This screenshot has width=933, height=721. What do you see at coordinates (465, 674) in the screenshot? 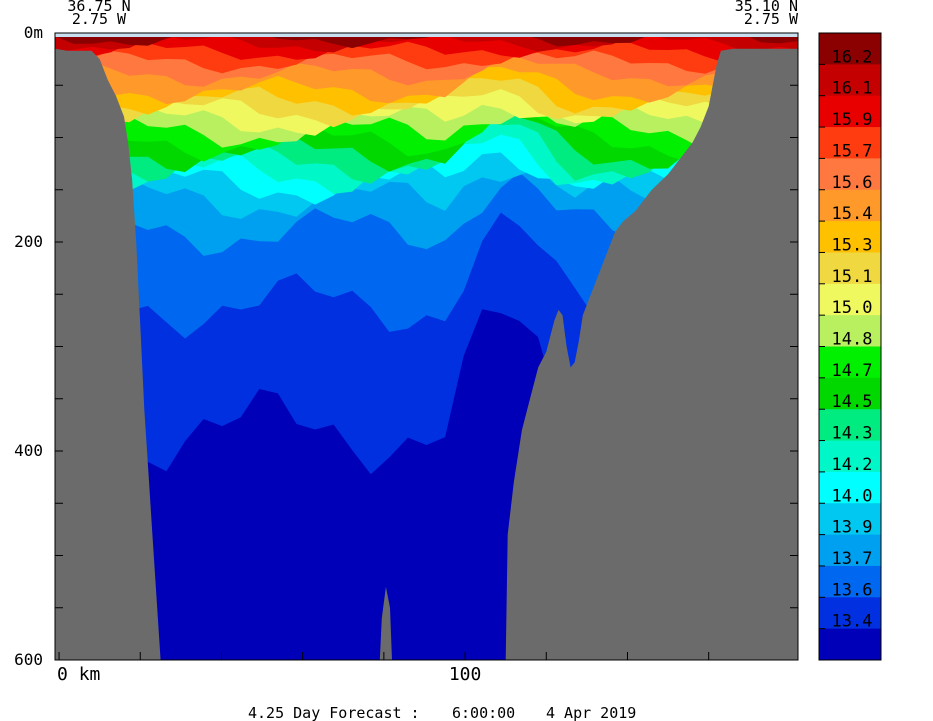
I see `x-tick-label: 100` at bounding box center [465, 674].